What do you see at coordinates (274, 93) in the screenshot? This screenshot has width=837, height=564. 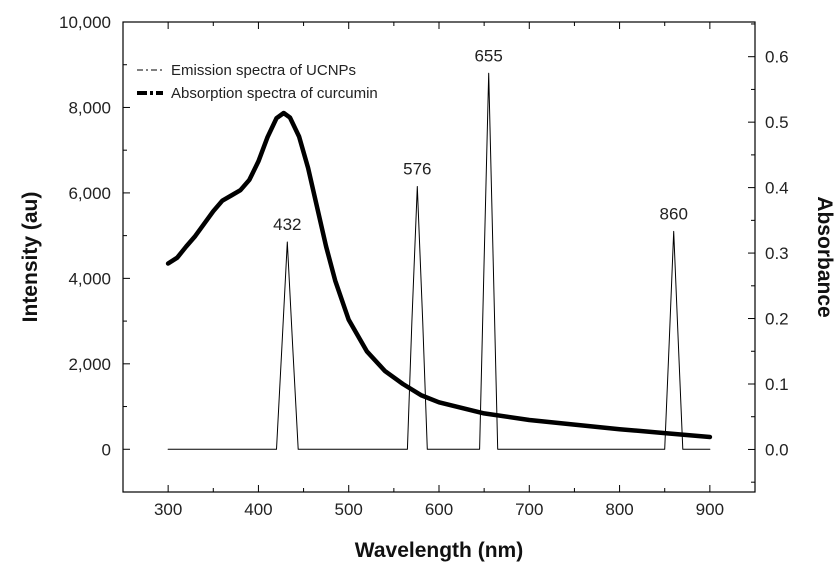 I see `legend-label: Absorption spectra of curcumin` at bounding box center [274, 93].